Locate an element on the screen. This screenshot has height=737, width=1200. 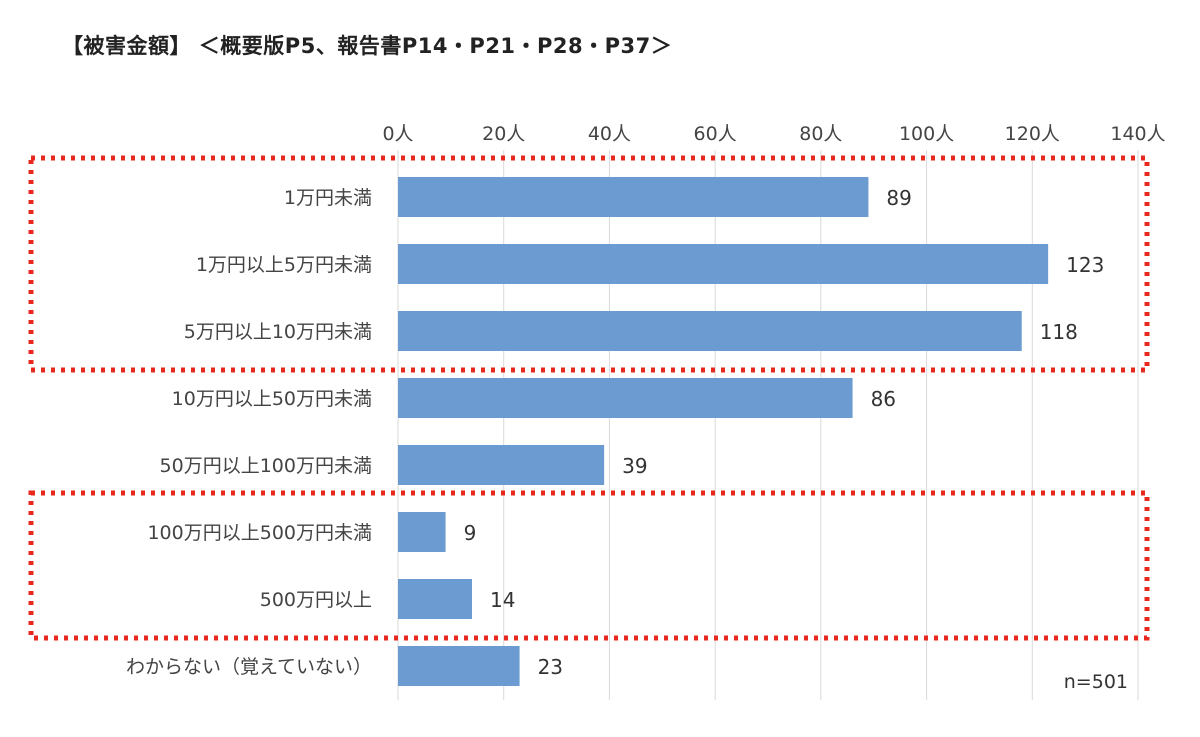
data-label: 123 is located at coordinates (1085, 265).